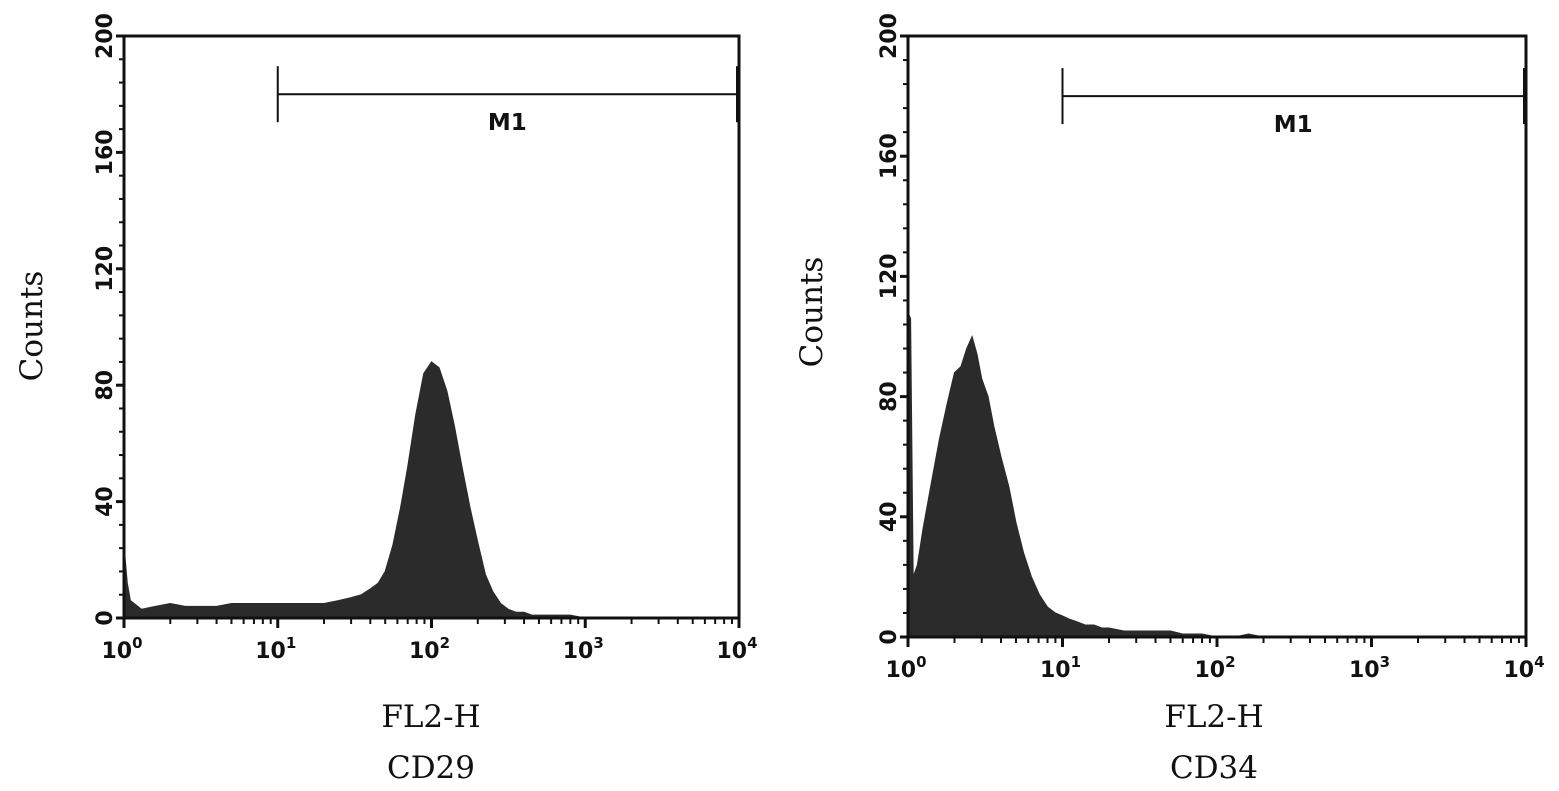 The image size is (1559, 791). What do you see at coordinates (431, 768) in the screenshot?
I see `marker-sublabel: CD29` at bounding box center [431, 768].